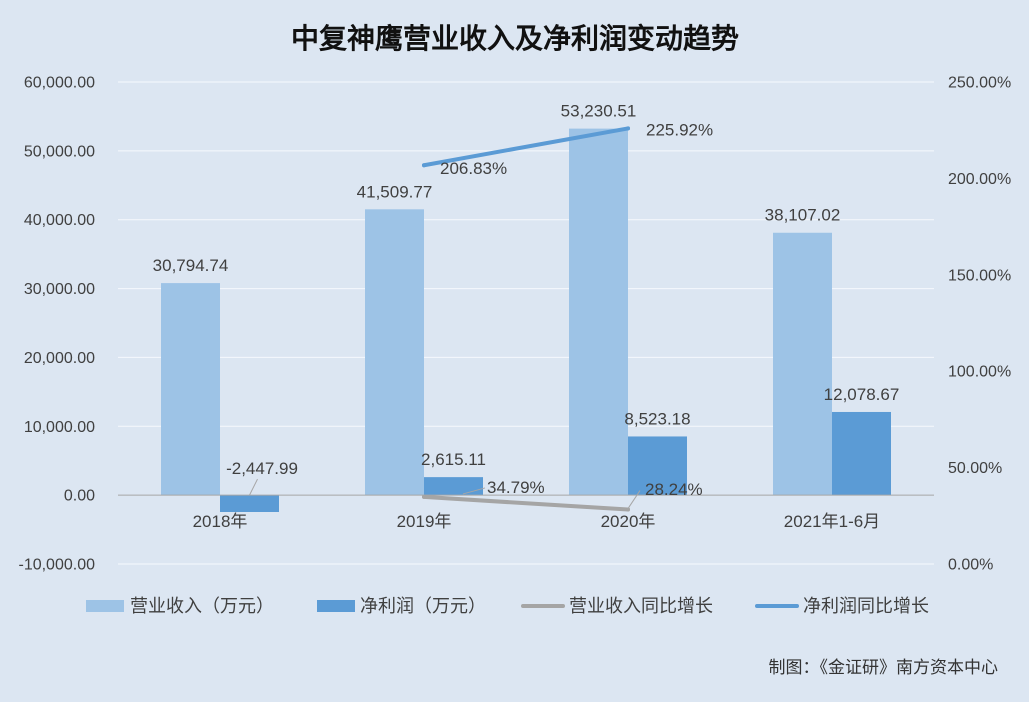 Image resolution: width=1029 pixels, height=702 pixels. Describe the element at coordinates (599, 111) in the screenshot. I see `revenue-data-label: 53,230.51` at that location.